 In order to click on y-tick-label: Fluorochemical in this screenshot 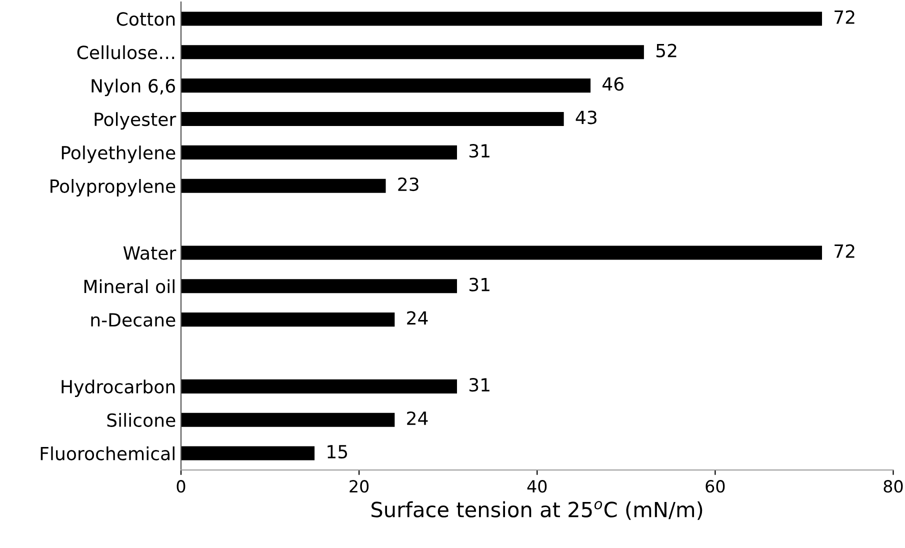, I will do `click(107, 453)`.